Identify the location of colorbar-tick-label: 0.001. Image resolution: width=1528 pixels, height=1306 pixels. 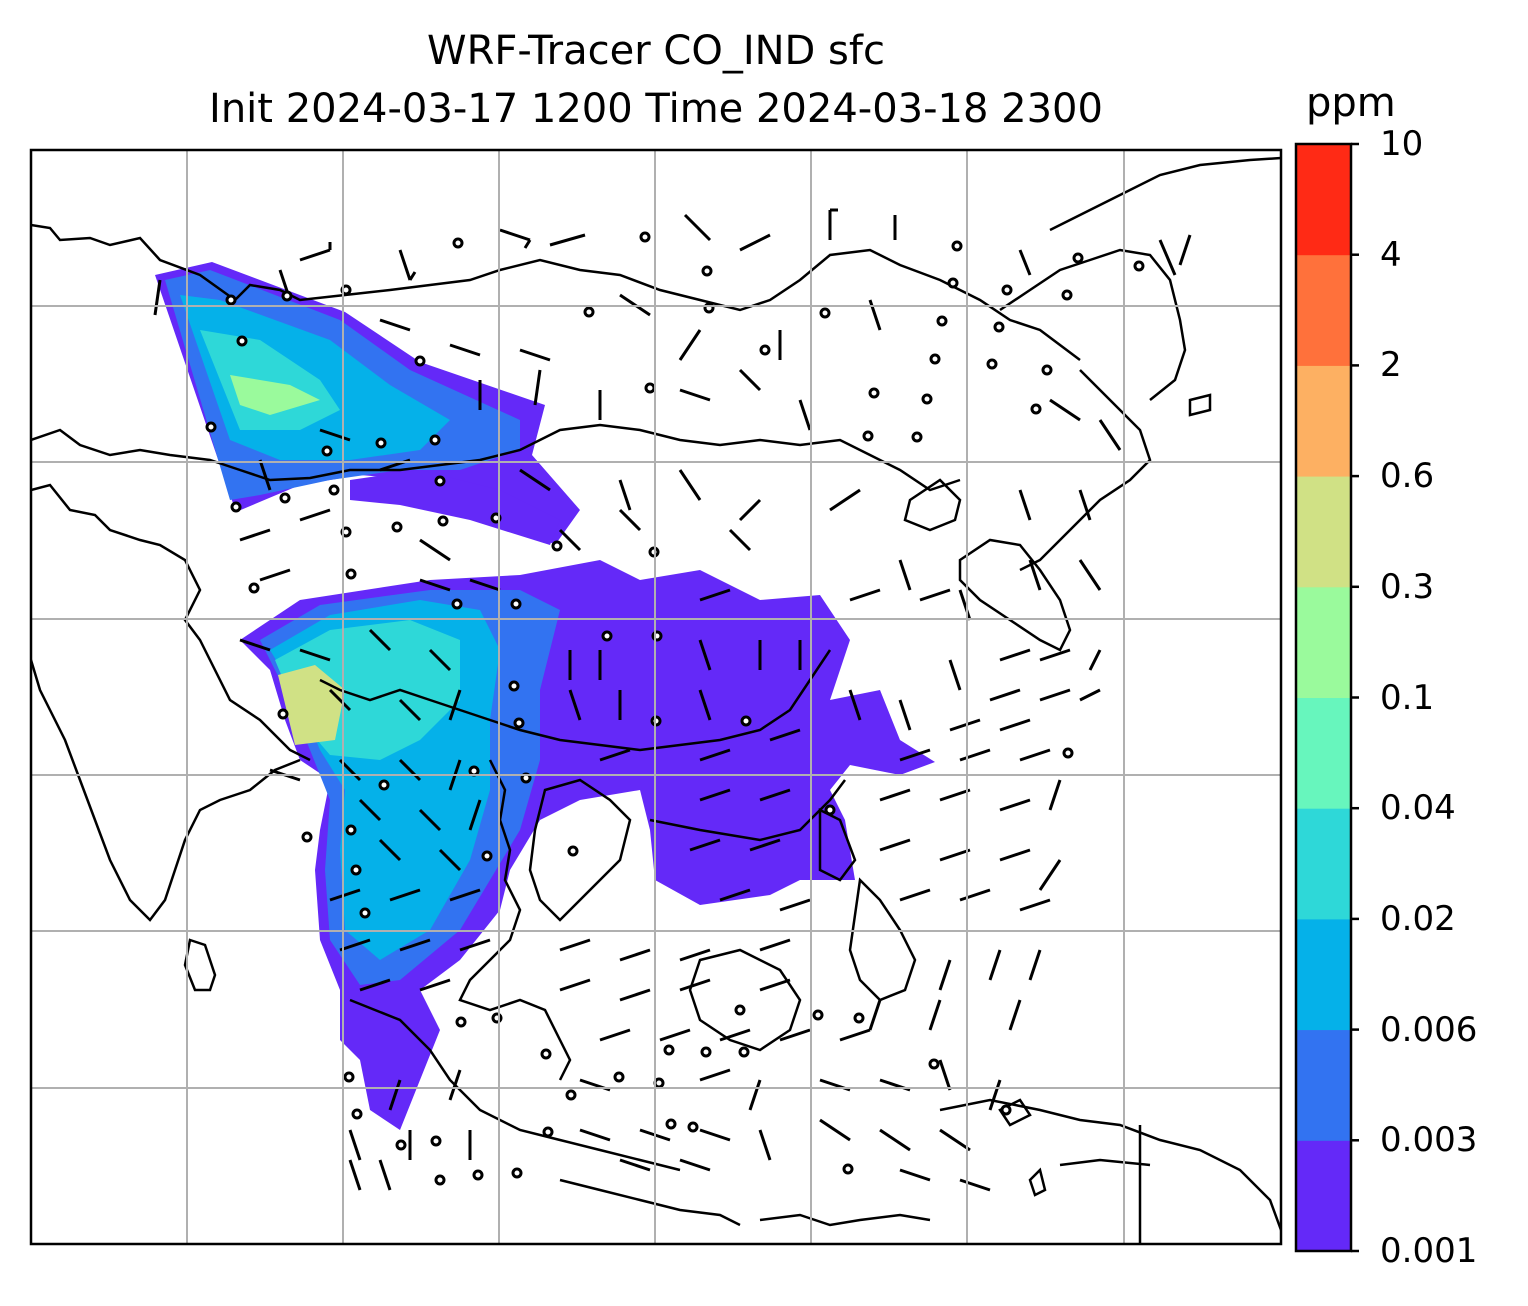
(1429, 1251).